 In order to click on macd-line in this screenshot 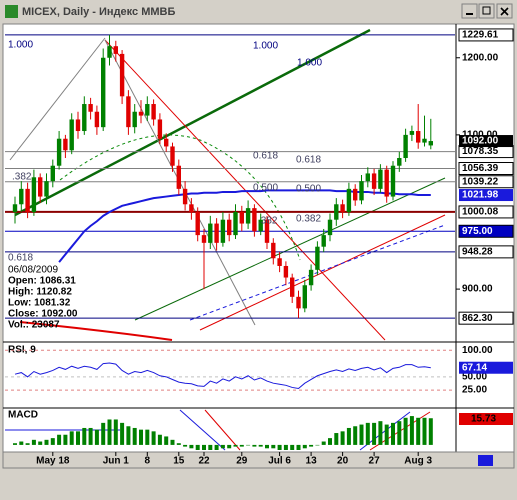, I will do `click(202, 430)`.